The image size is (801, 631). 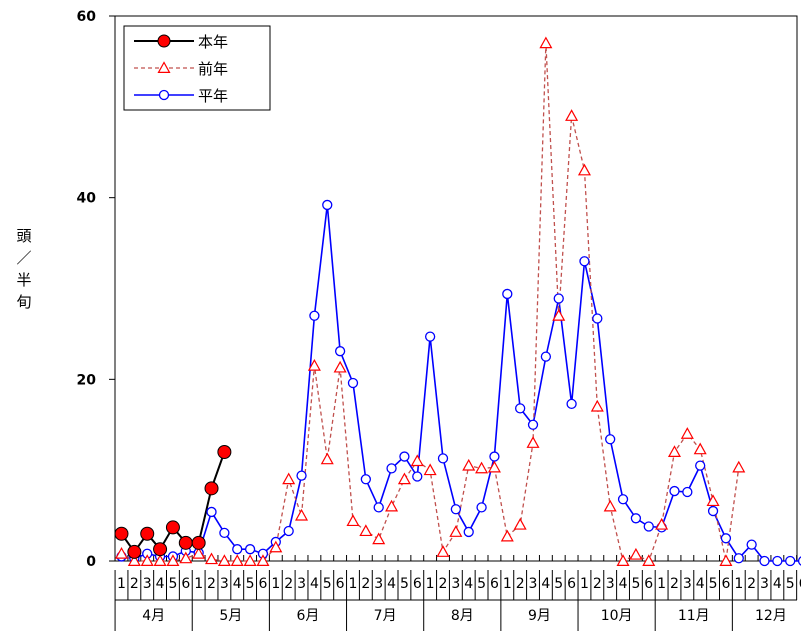 I want to click on month-label: 4月, so click(x=153, y=616).